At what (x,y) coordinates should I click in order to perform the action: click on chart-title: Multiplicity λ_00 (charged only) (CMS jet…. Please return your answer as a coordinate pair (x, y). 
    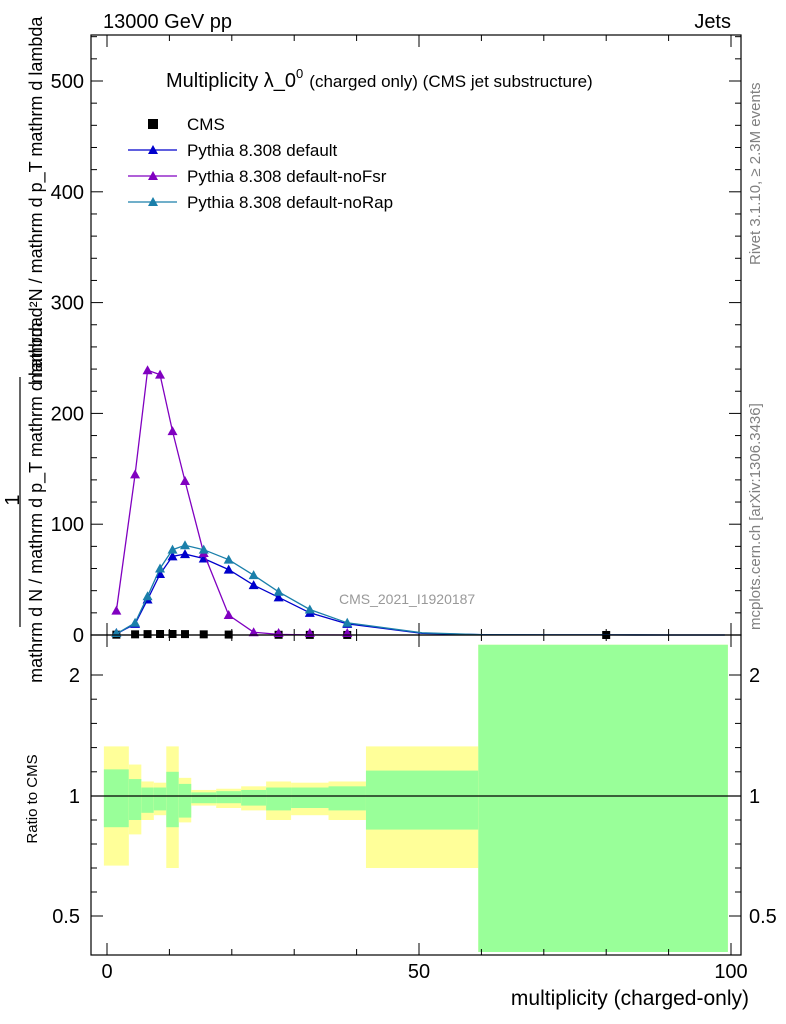
    Looking at the image, I should click on (379, 79).